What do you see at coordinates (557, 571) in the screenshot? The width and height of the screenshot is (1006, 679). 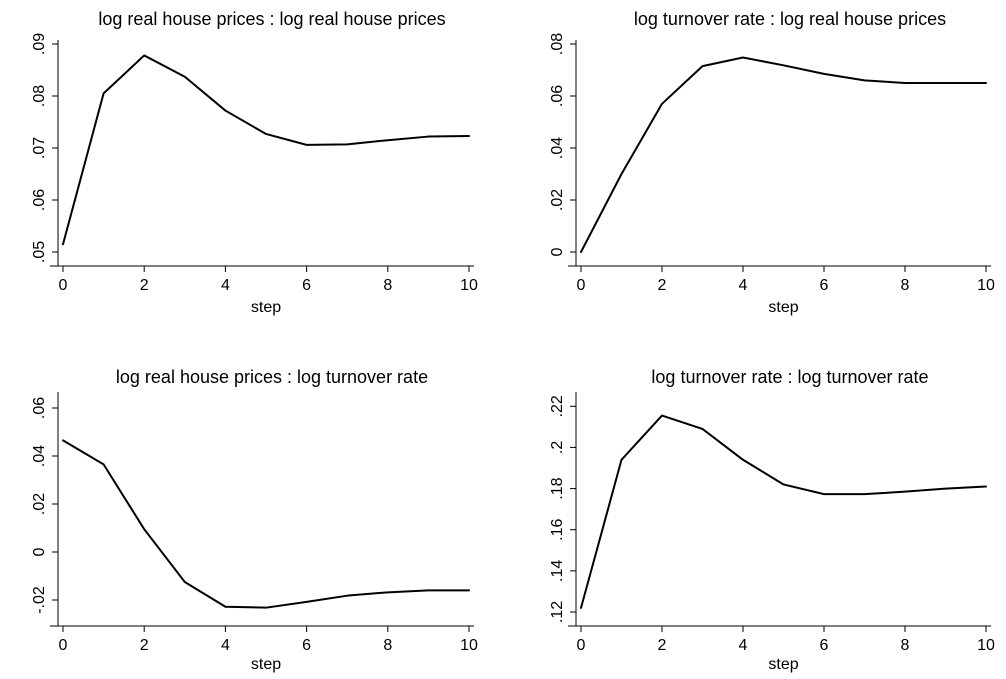 I see `y-tick-label: .14` at bounding box center [557, 571].